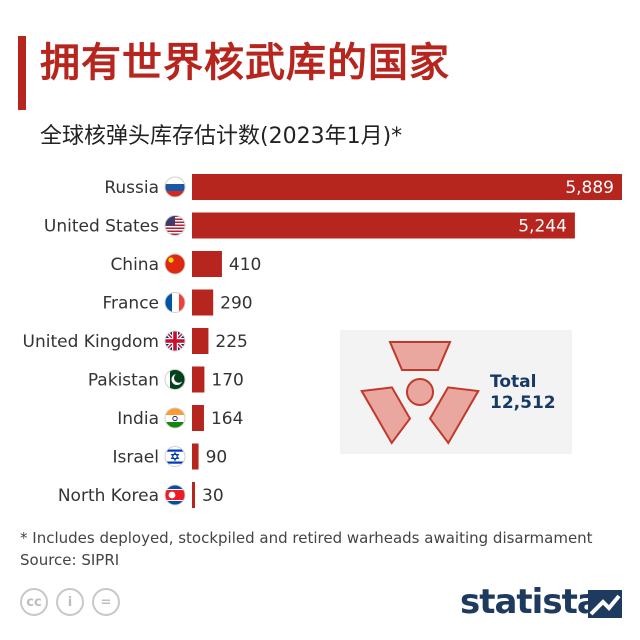 The image size is (640, 640). What do you see at coordinates (175, 495) in the screenshot?
I see `flag-north-korea-icon` at bounding box center [175, 495].